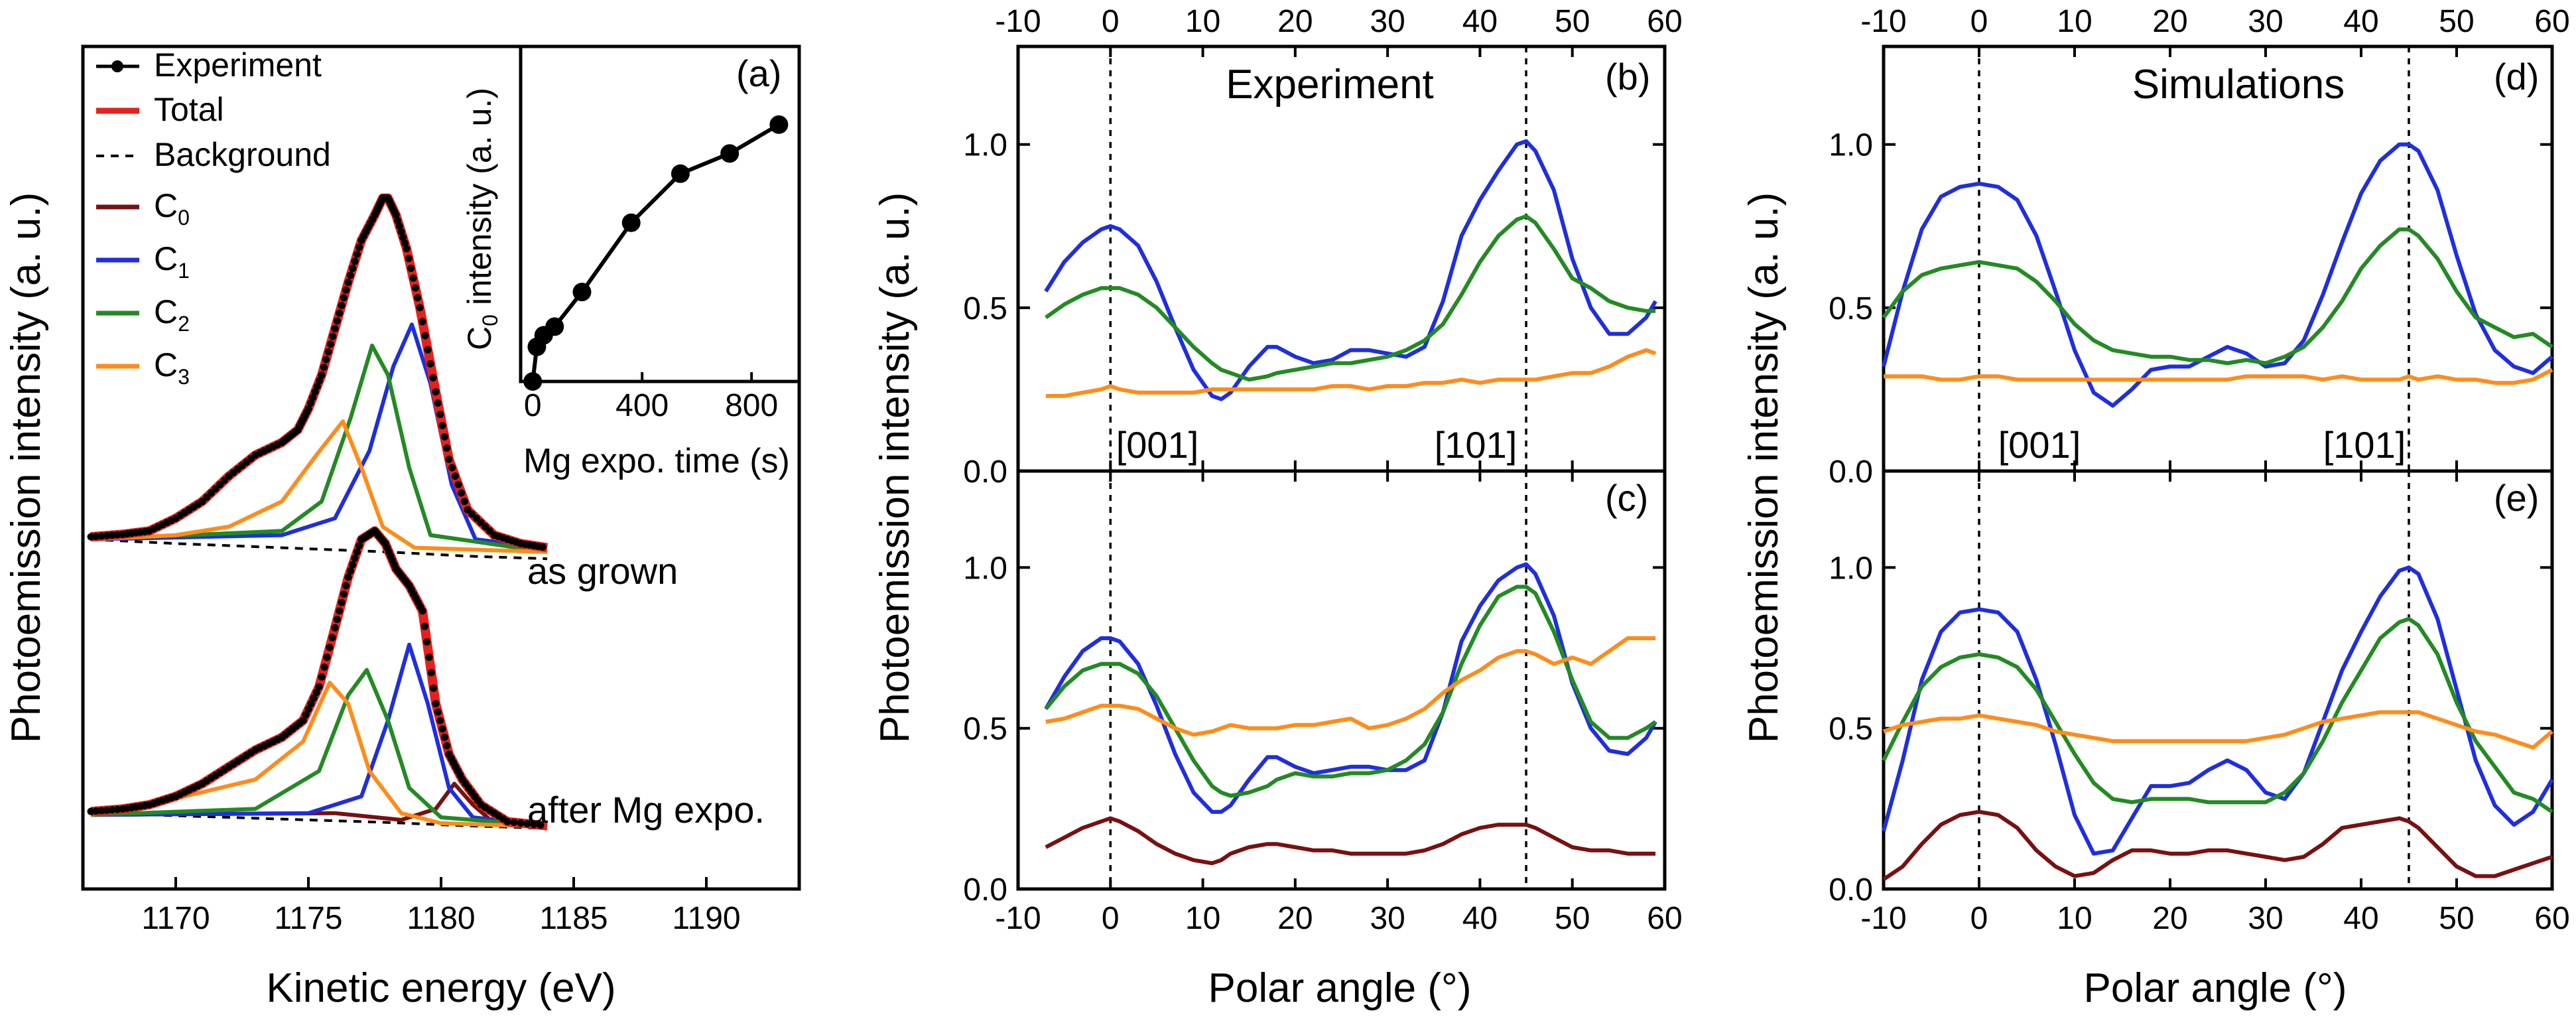 The image size is (2576, 1025). I want to click on panel-b-ticks: 0.0 0.5 1.0, so click(1315, 268).